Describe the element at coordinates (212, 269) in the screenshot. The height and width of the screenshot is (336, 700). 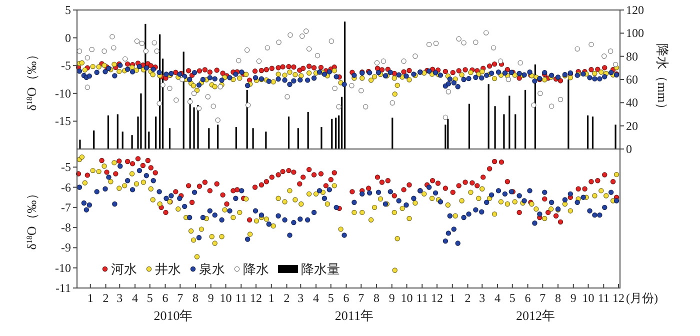
I see `legend-label: 泉水` at that location.